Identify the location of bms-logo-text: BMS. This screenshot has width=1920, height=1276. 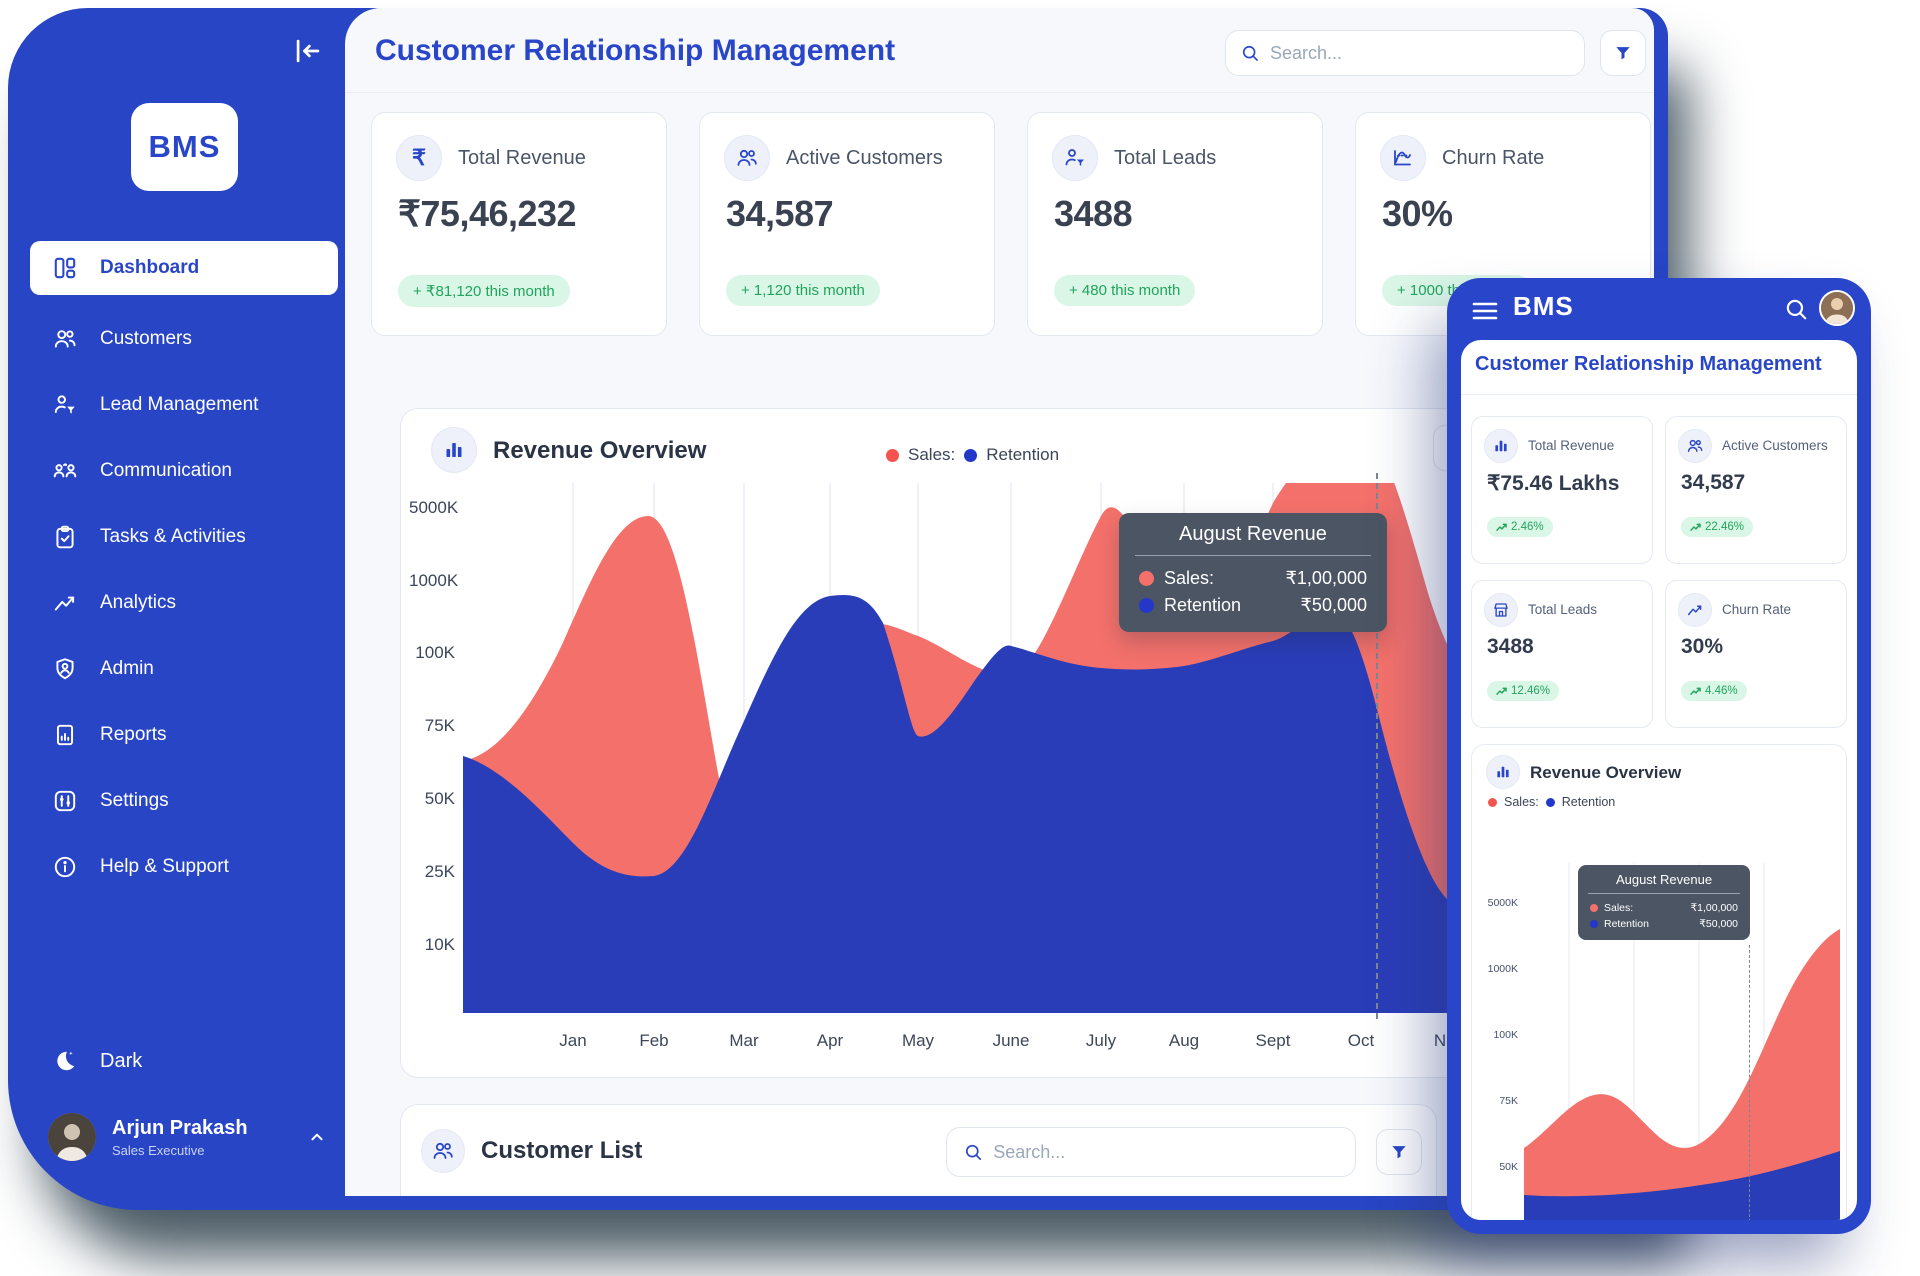
(184, 146).